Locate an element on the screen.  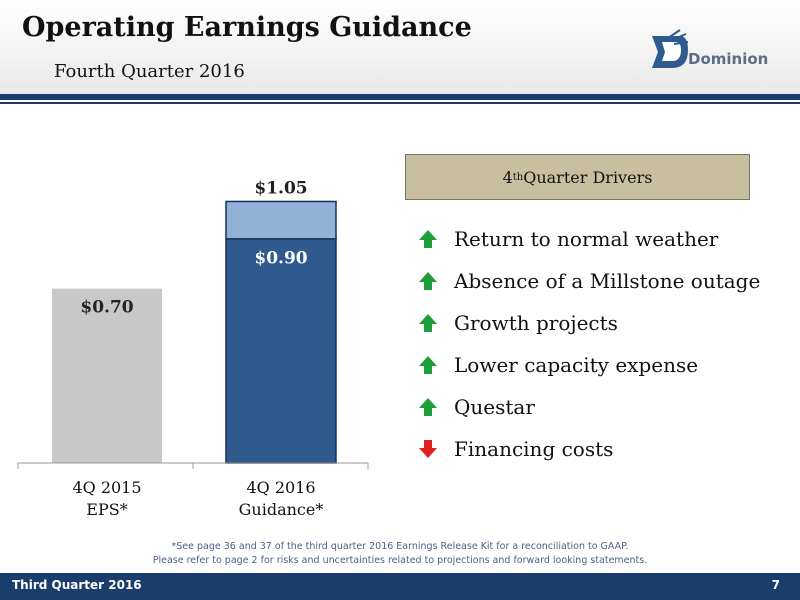
x-tick-label: EPS* is located at coordinates (106, 509).